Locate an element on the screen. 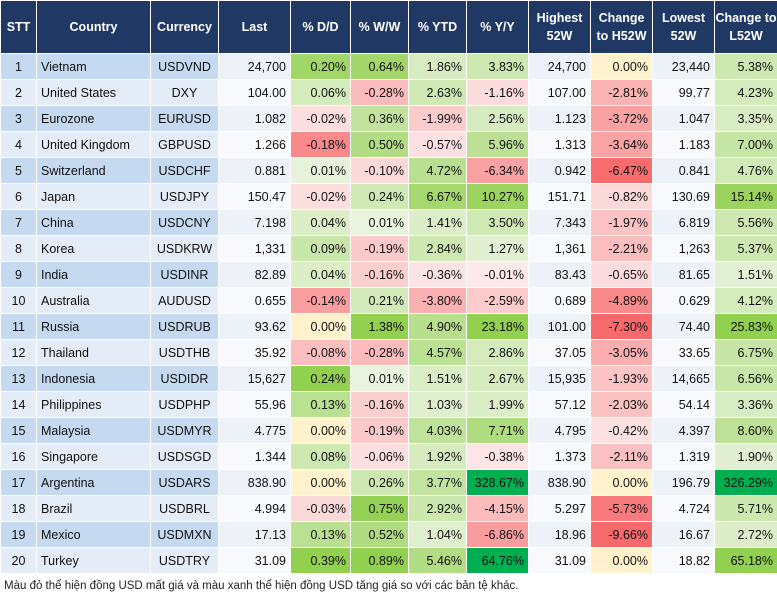  table-cell: 0.50% is located at coordinates (379, 144).